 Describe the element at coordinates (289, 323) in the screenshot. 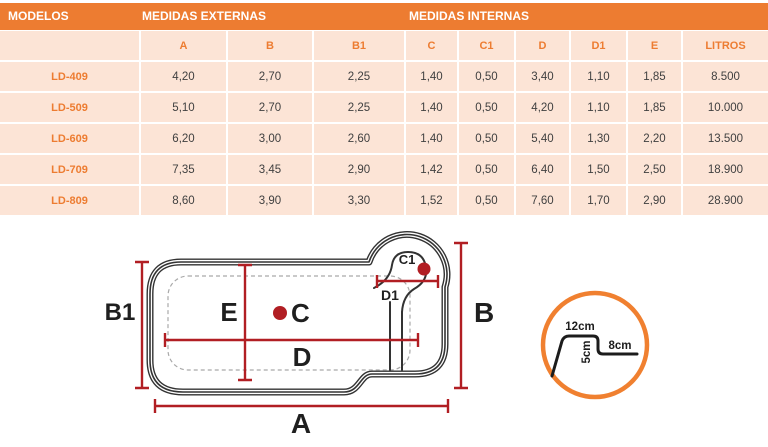

I see `waterline-dashed-contour` at that location.